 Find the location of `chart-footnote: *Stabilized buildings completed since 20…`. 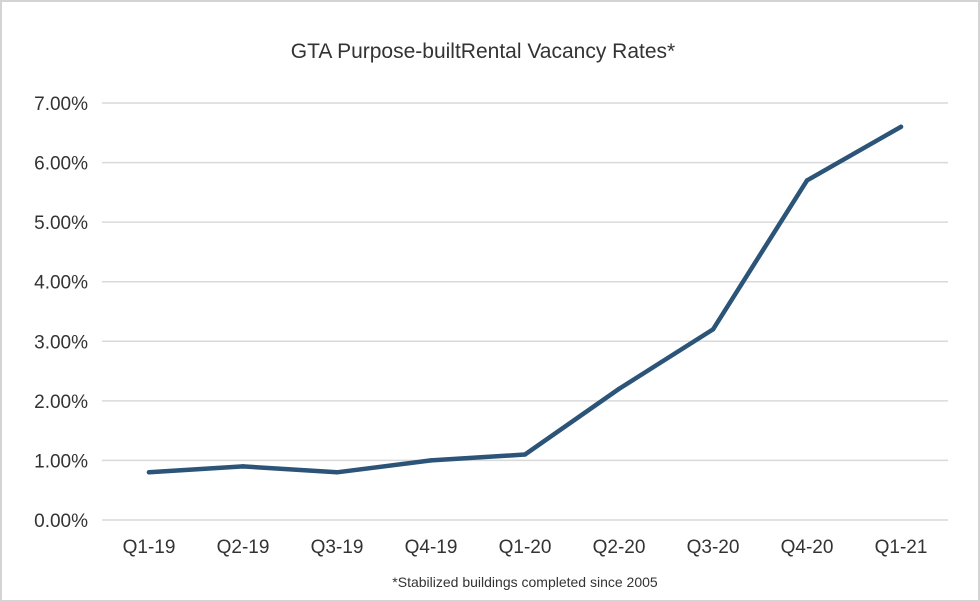

chart-footnote: *Stabilized buildings completed since 20… is located at coordinates (525, 582).